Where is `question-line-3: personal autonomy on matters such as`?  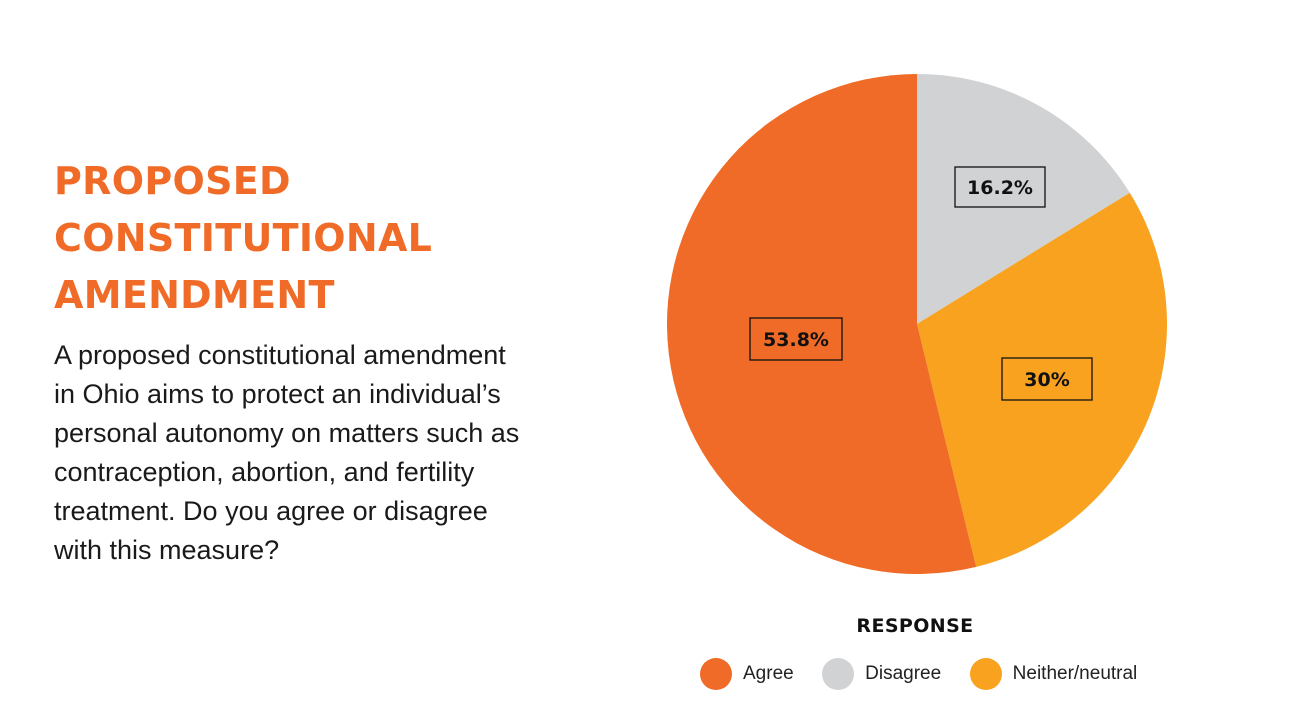
question-line-3: personal autonomy on matters such as is located at coordinates (287, 433).